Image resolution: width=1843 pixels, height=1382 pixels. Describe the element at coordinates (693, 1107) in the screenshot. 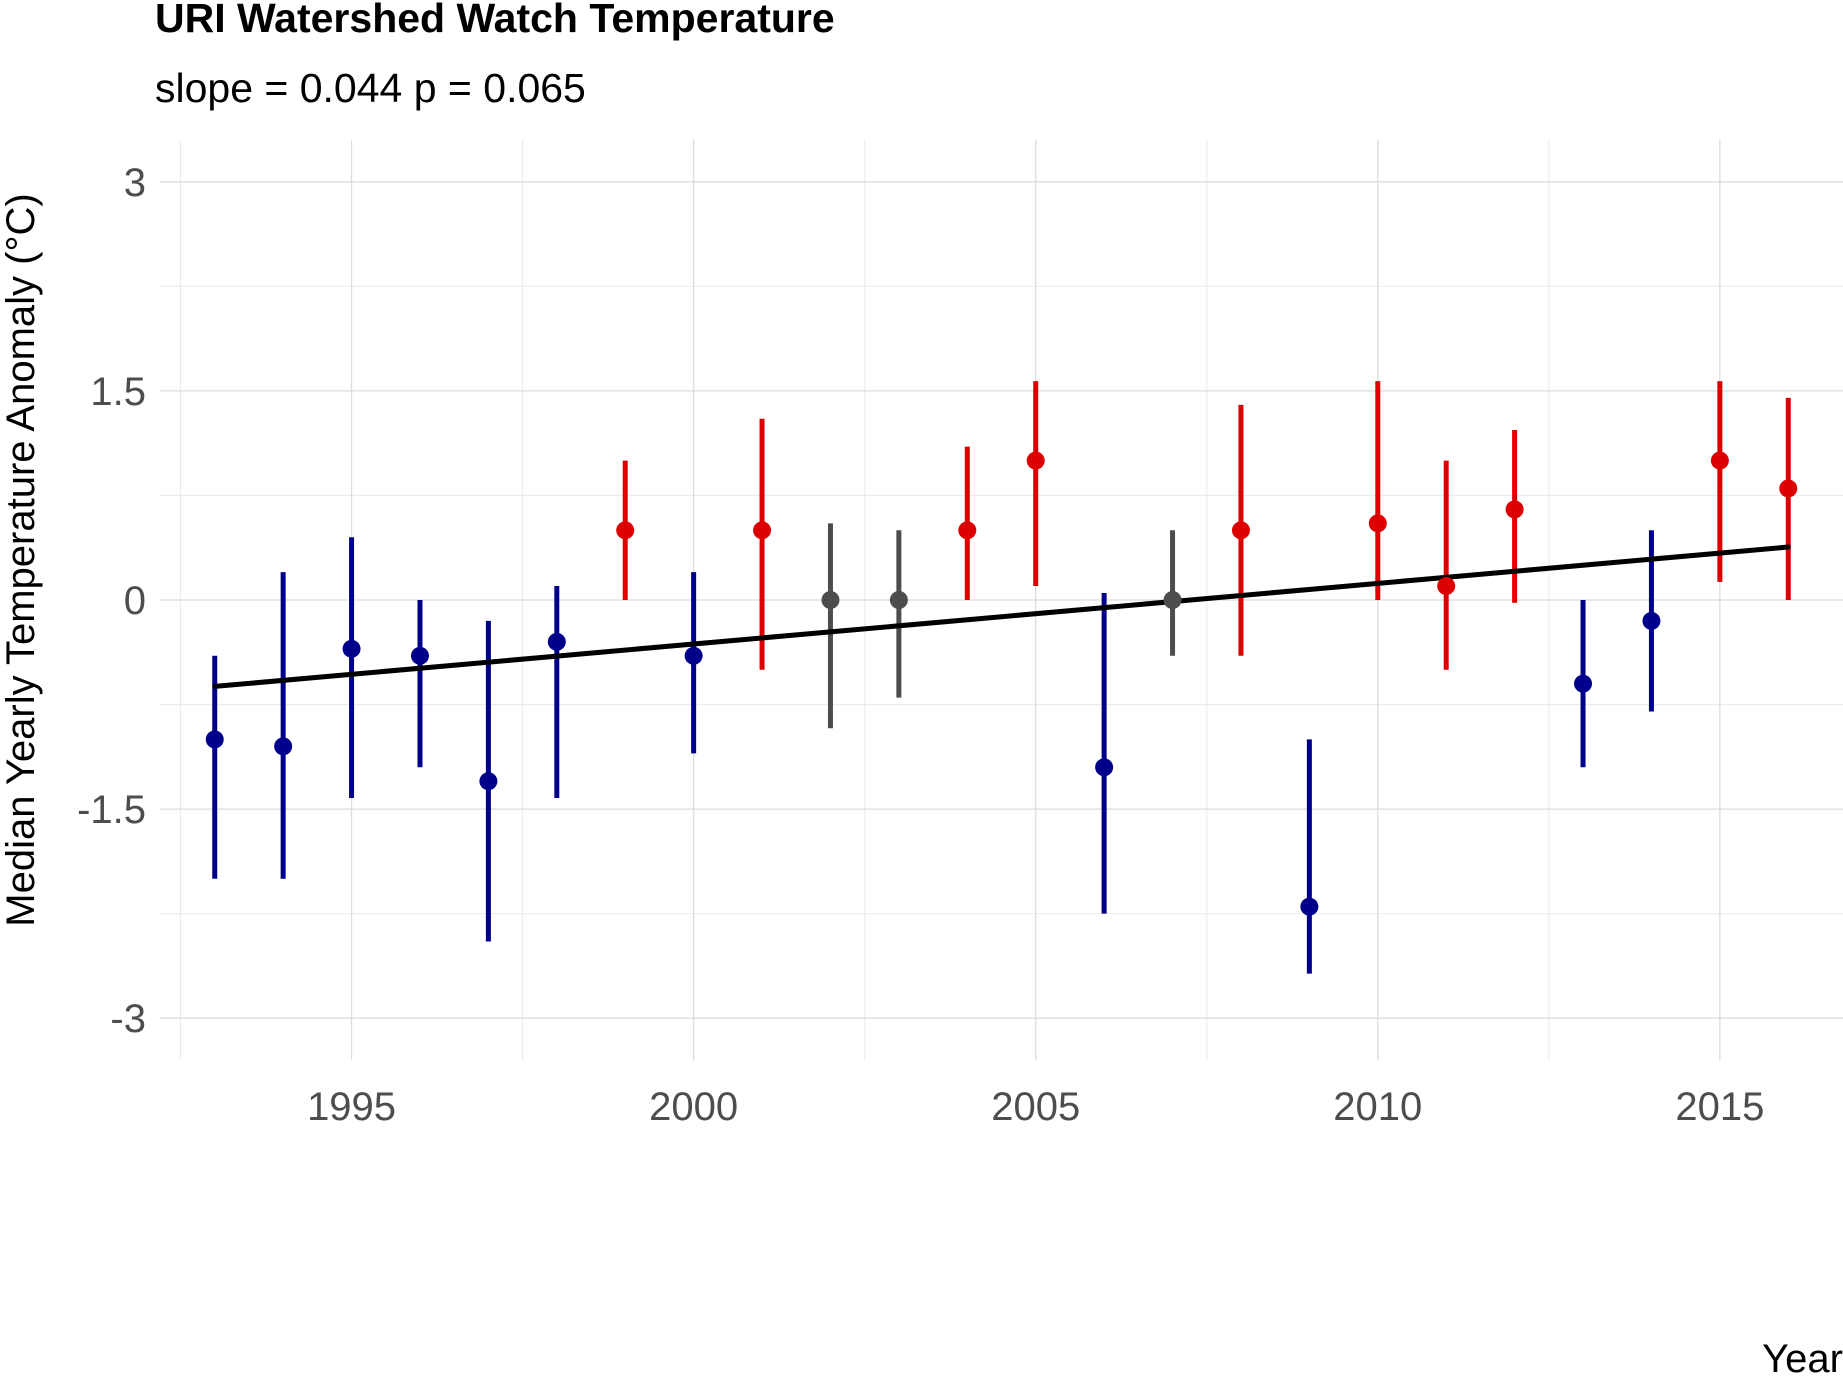

I see `x-tick-label: 2000` at that location.